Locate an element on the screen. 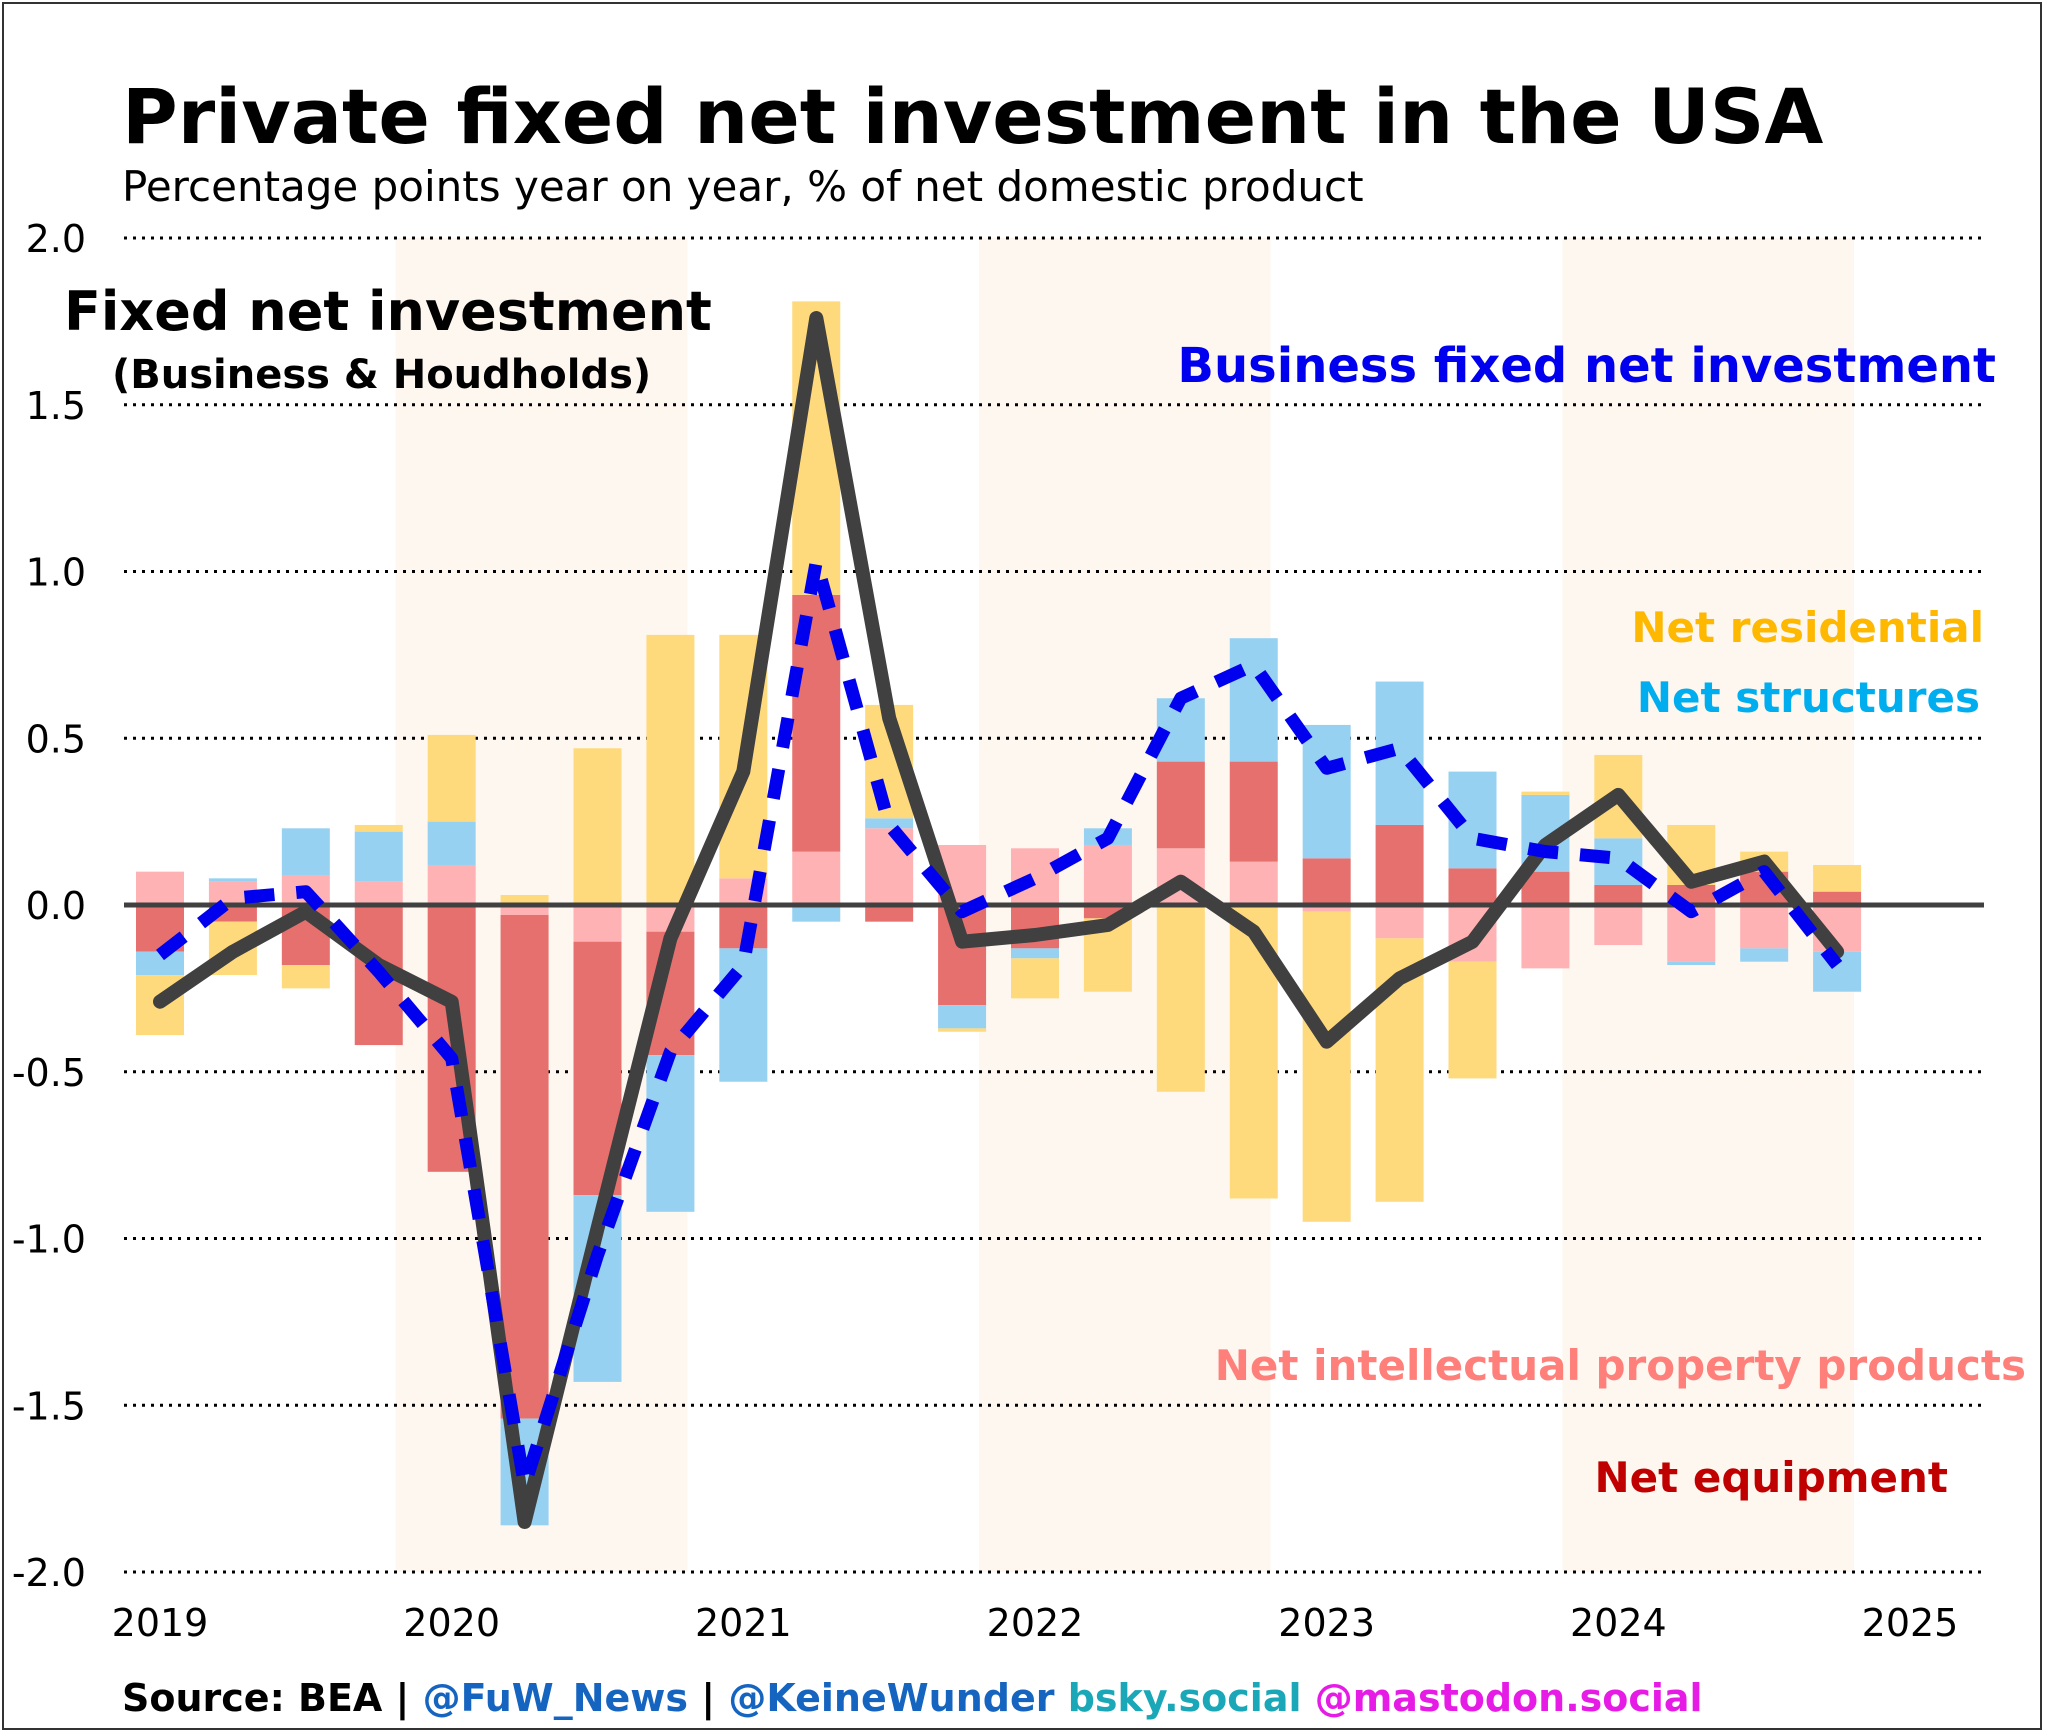  y-tick-label: -1.5 is located at coordinates (49, 1406).